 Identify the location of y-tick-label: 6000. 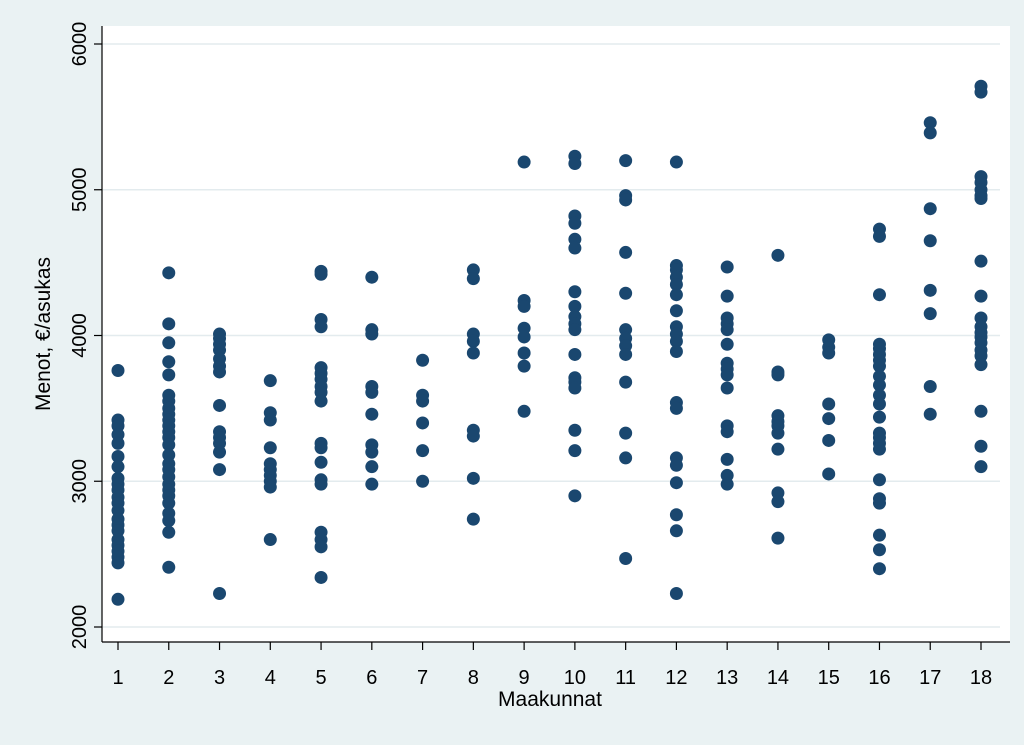
(80, 44).